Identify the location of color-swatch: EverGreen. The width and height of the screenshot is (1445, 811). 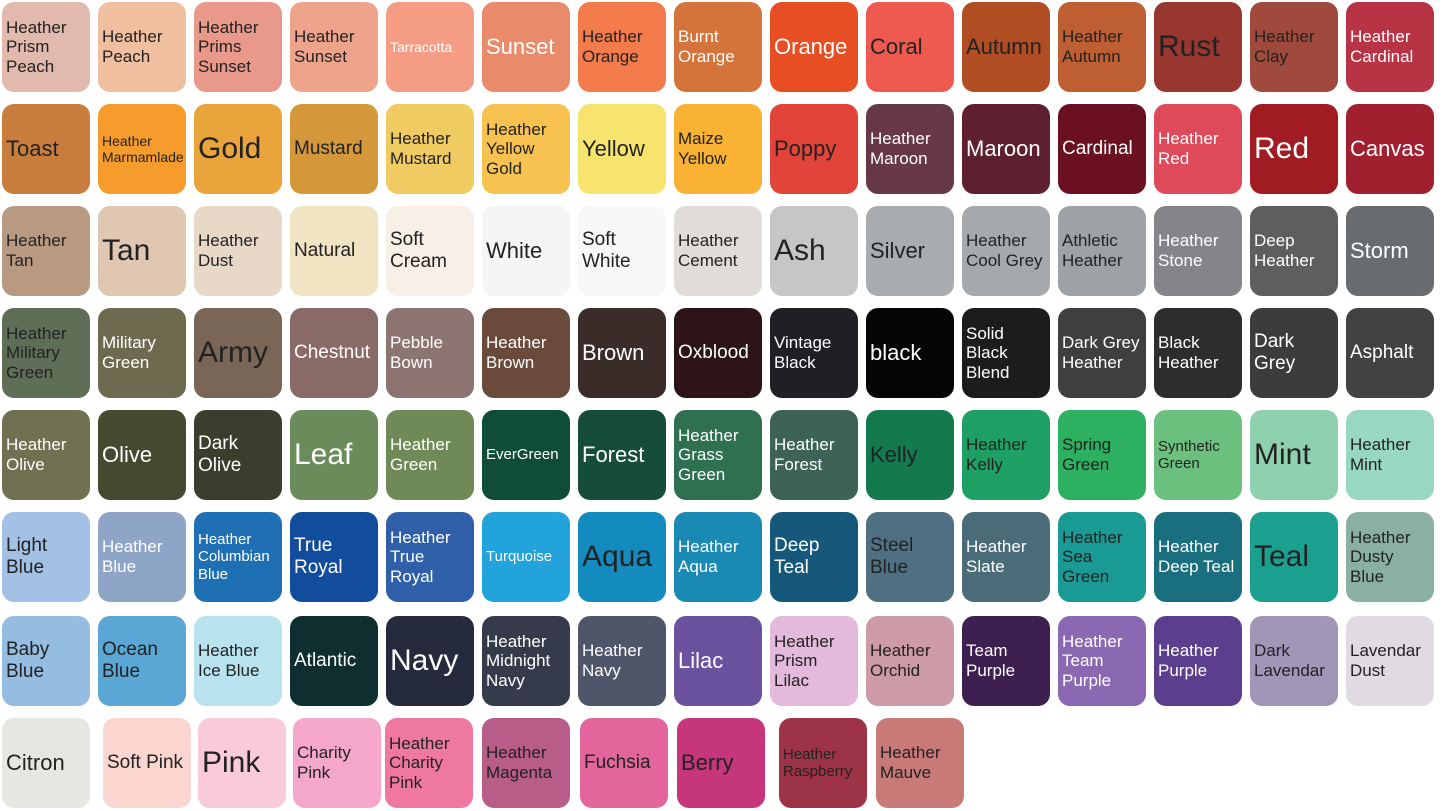
(526, 455).